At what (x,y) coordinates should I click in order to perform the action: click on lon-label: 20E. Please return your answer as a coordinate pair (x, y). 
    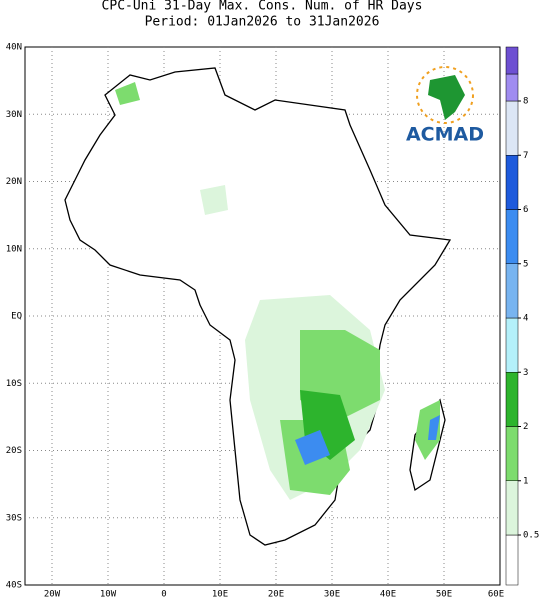
    Looking at the image, I should click on (276, 595).